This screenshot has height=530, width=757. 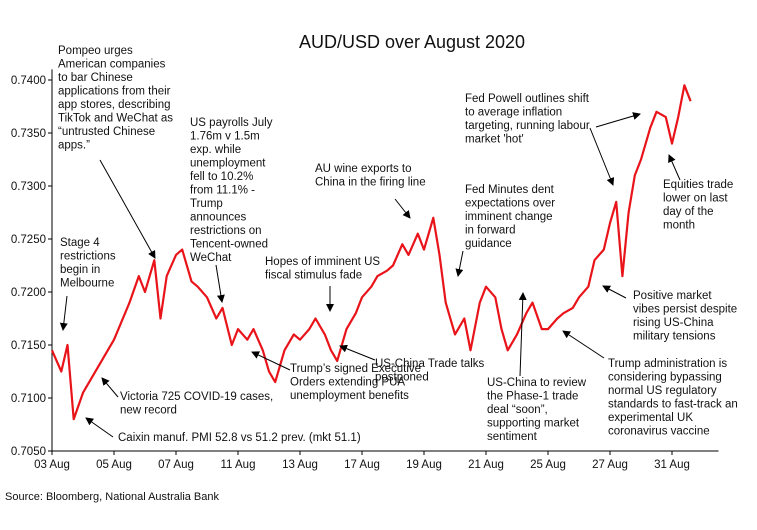 What do you see at coordinates (672, 296) in the screenshot?
I see `annotation-text: Positive market` at bounding box center [672, 296].